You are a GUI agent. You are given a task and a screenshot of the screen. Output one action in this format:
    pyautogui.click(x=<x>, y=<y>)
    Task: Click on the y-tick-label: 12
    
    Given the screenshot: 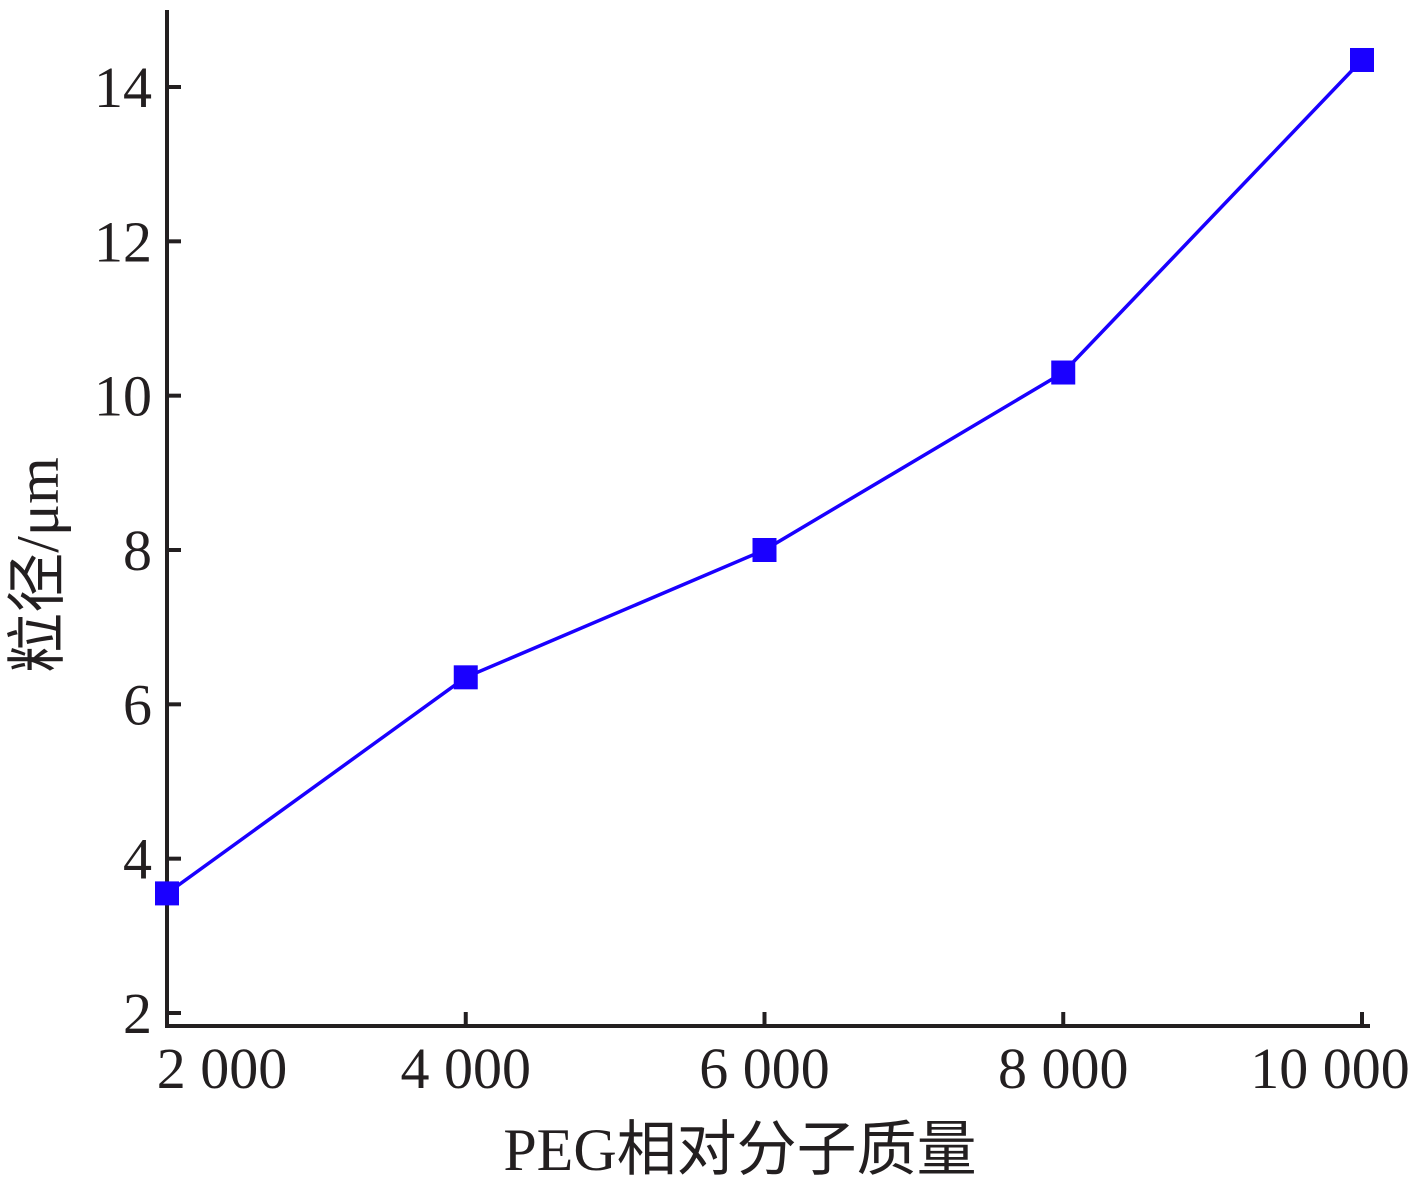 What is the action you would take?
    pyautogui.click(x=123, y=241)
    